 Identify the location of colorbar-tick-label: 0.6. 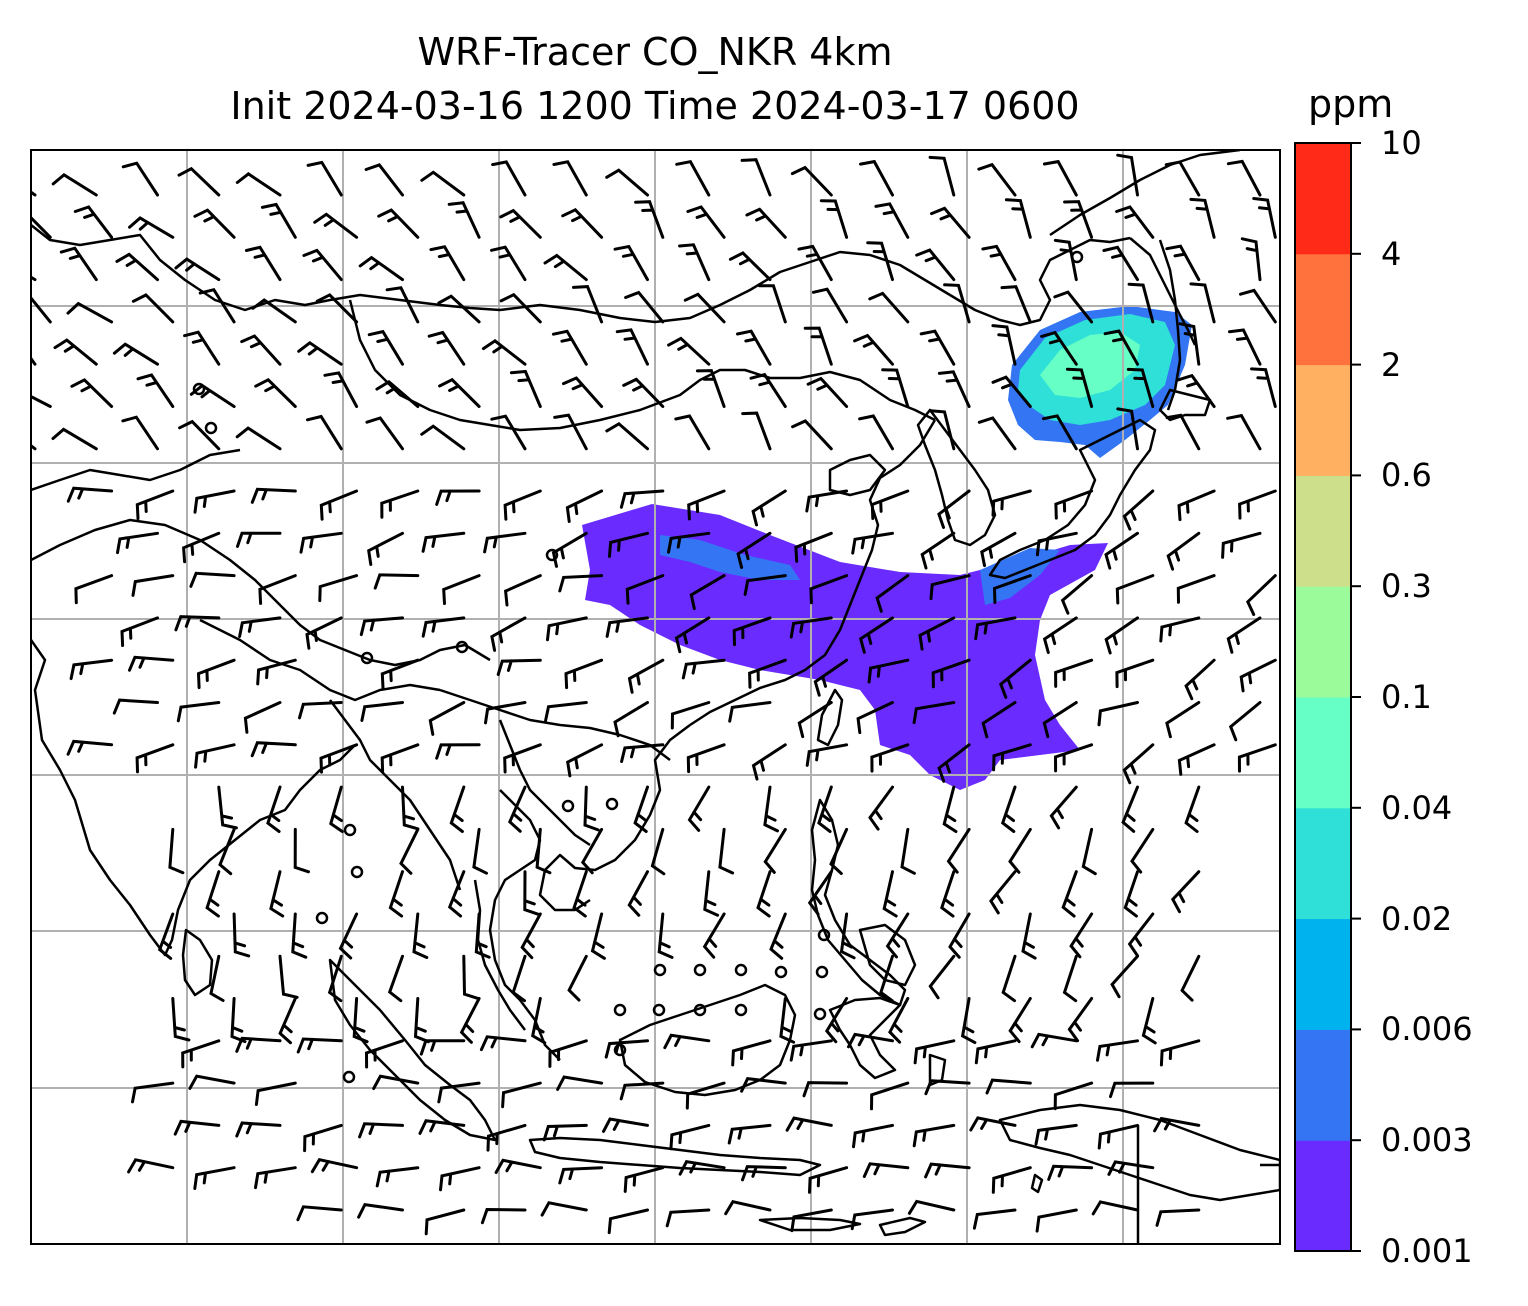
(1406, 475).